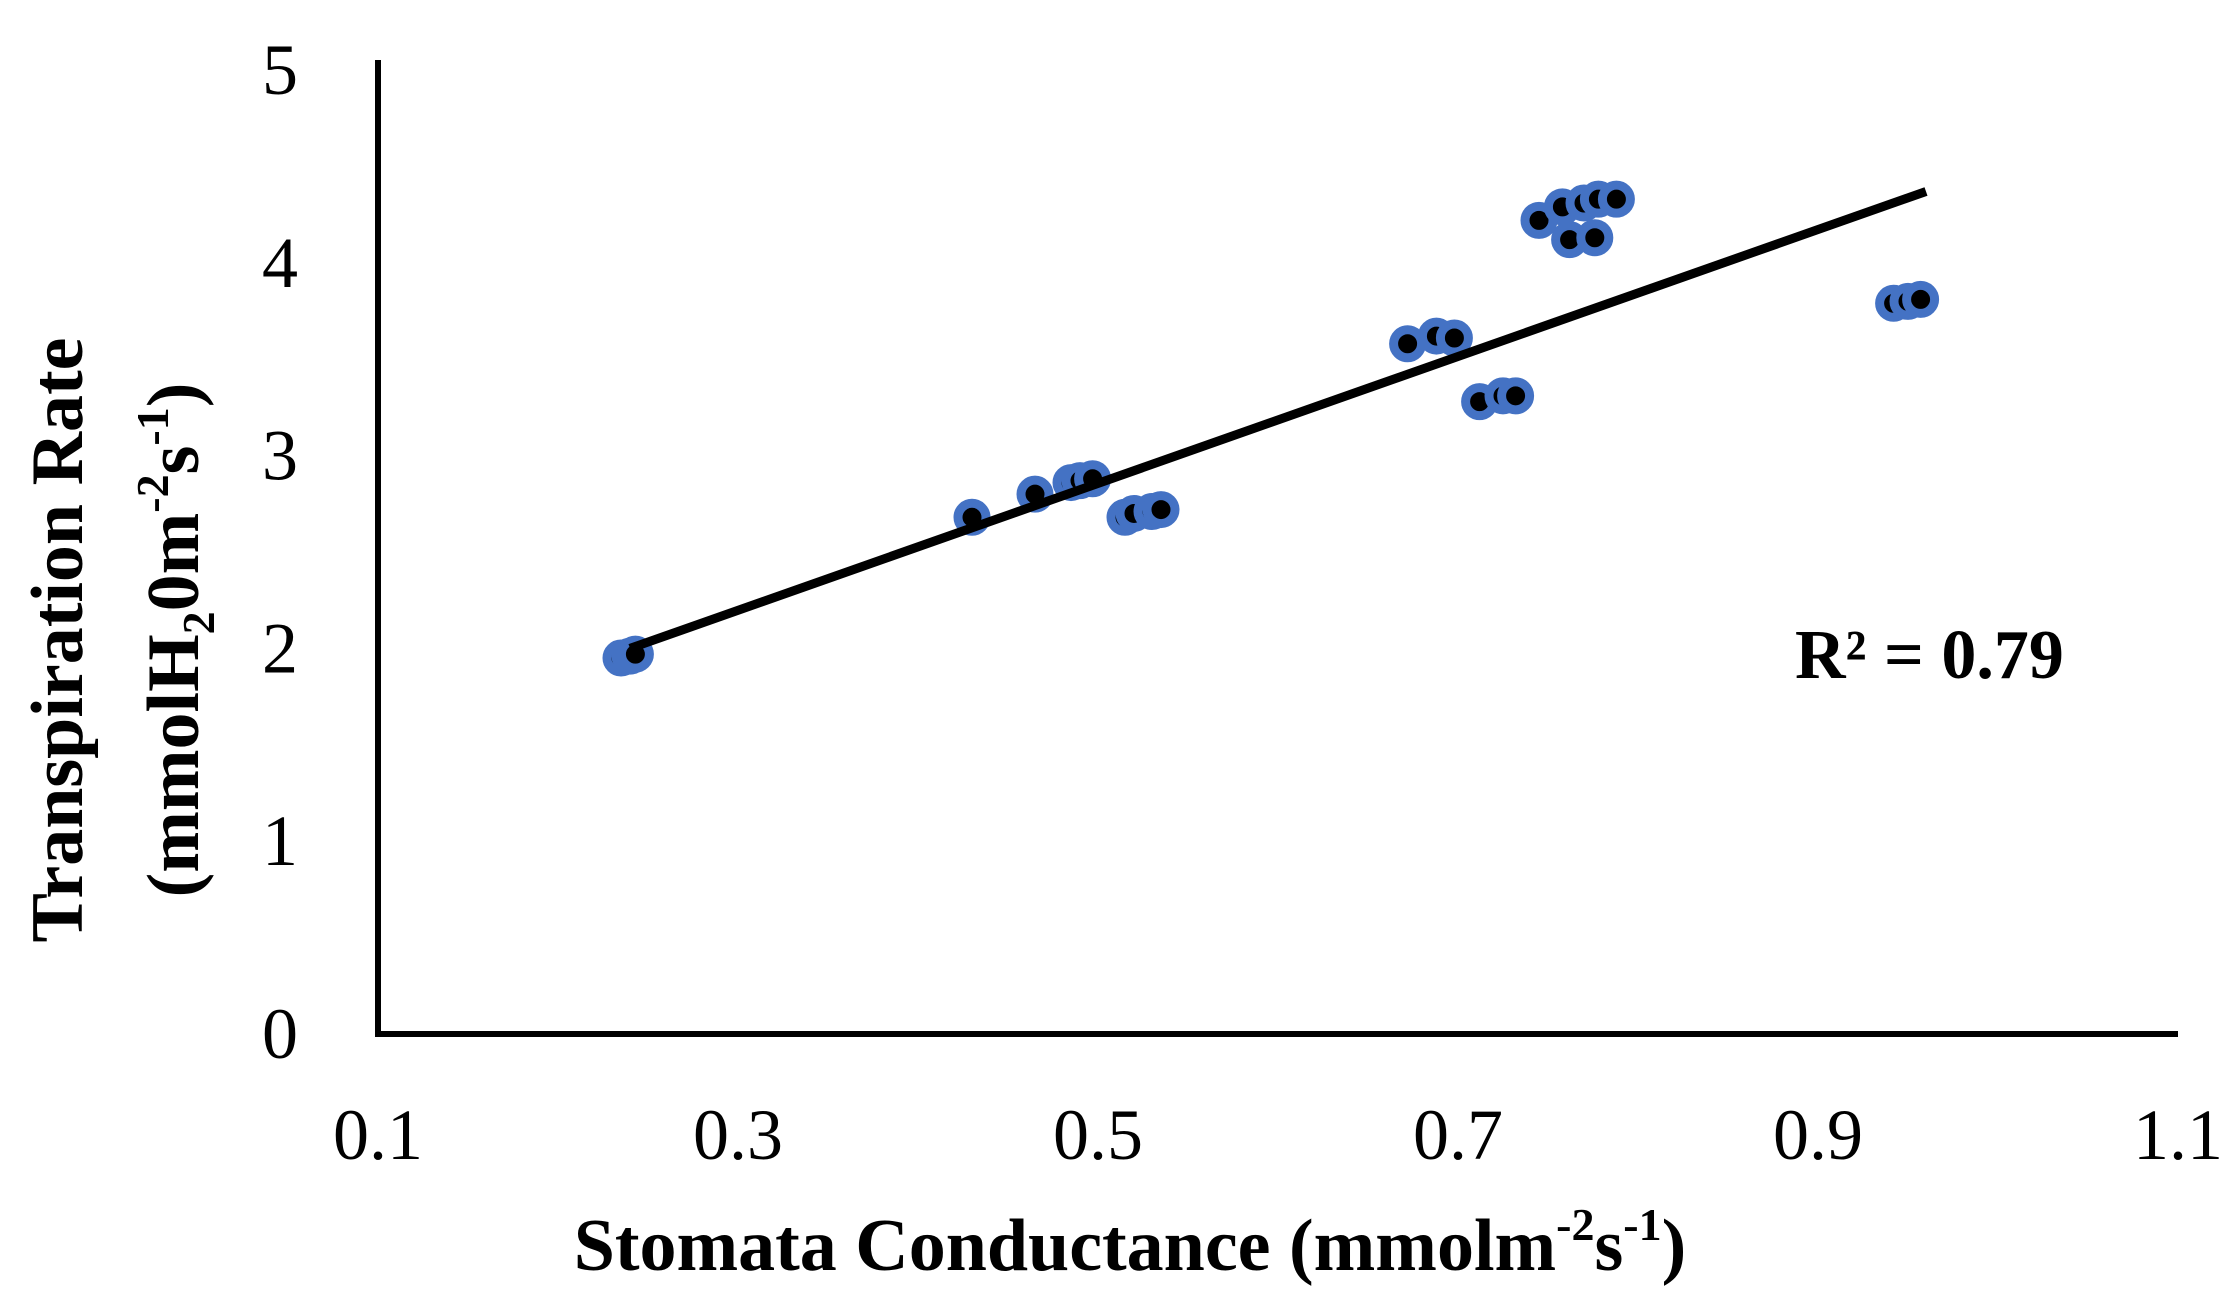 Image resolution: width=2230 pixels, height=1301 pixels. What do you see at coordinates (2178, 1135) in the screenshot?
I see `x-tick-label: 1.1` at bounding box center [2178, 1135].